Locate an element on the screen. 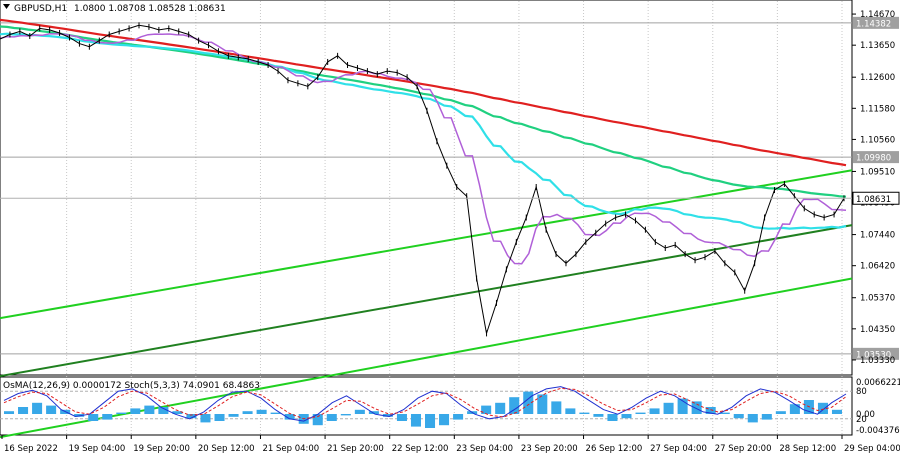 The width and height of the screenshot is (900, 460). collapse-arrow-icon is located at coordinates (6, 6).